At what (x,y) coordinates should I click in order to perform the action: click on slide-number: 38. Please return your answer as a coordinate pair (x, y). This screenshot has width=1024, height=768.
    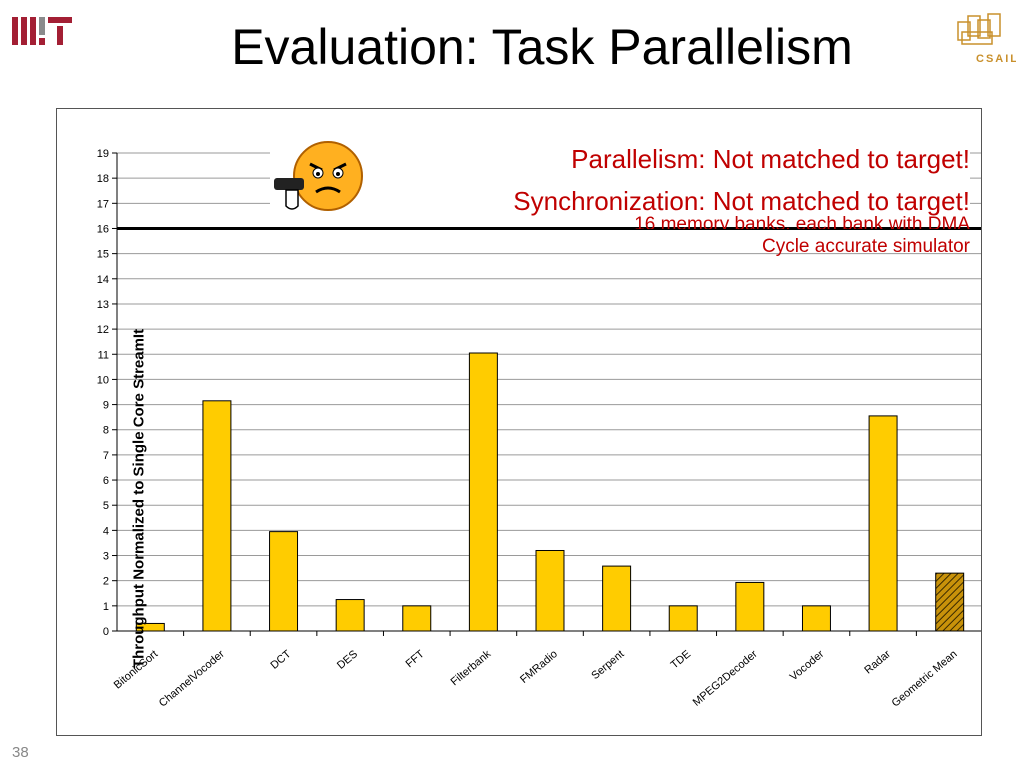
    Looking at the image, I should click on (20, 752).